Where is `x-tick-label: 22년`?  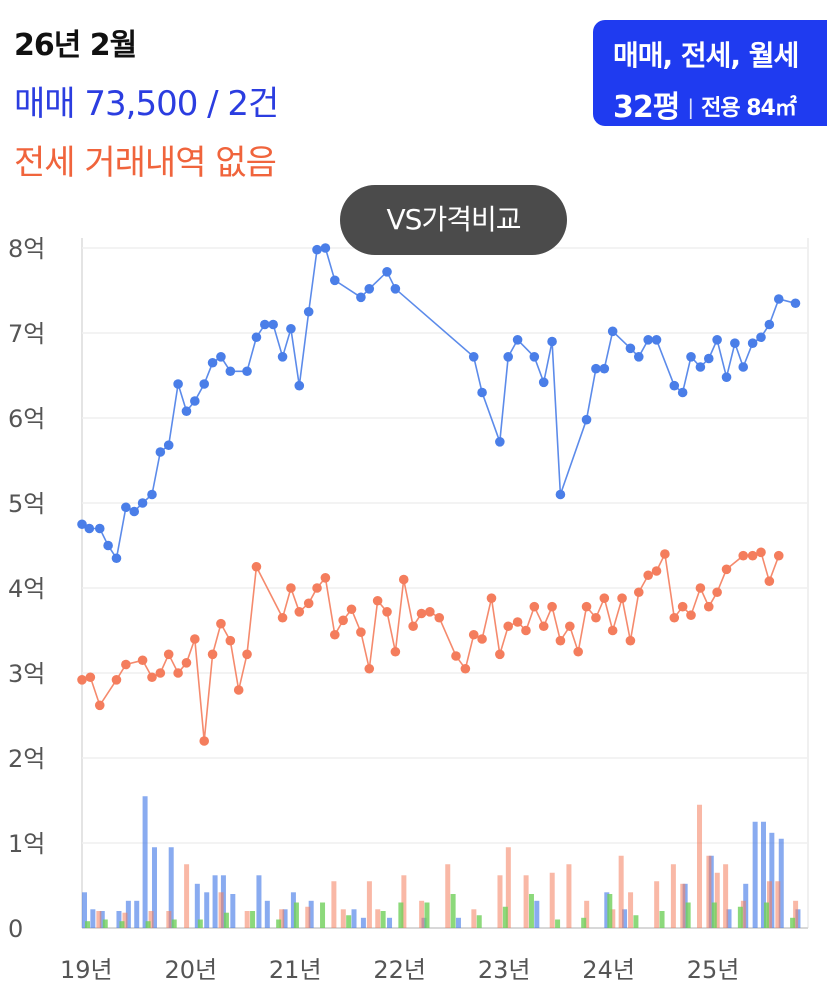 x-tick-label: 22년 is located at coordinates (399, 970).